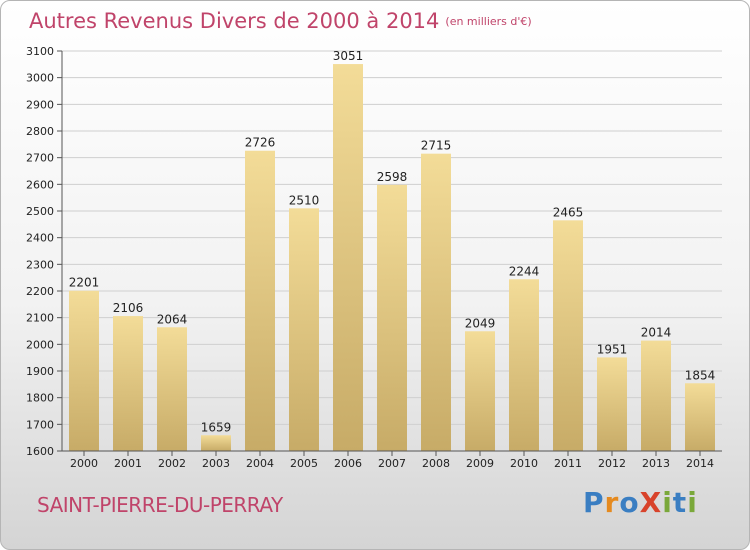  I want to click on y-tick-label: 2000, so click(40, 344).